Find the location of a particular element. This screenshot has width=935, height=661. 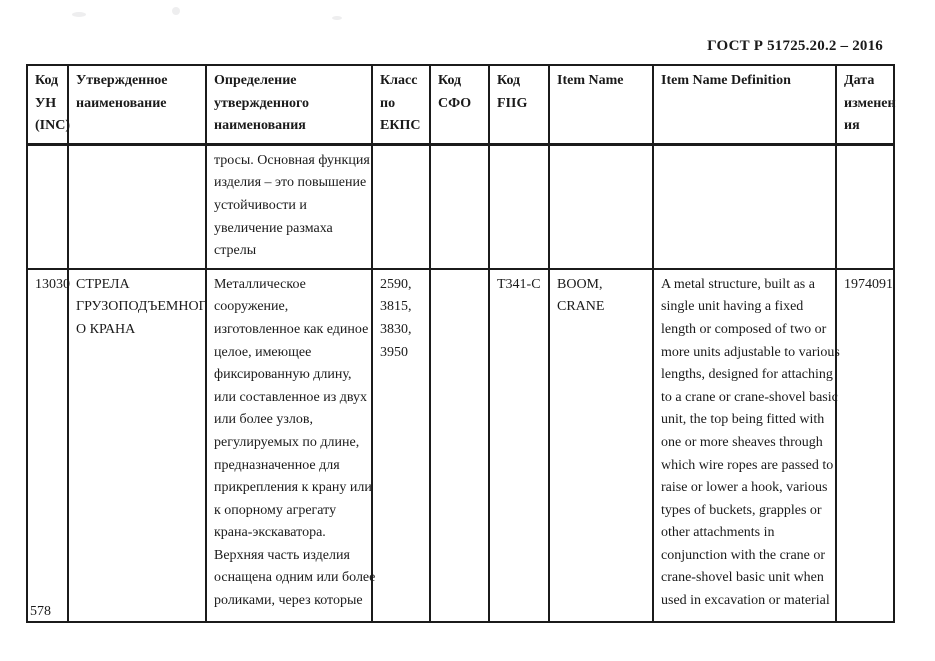

col-header-item-name-definition: Item Name Definition is located at coordinates (744, 104).